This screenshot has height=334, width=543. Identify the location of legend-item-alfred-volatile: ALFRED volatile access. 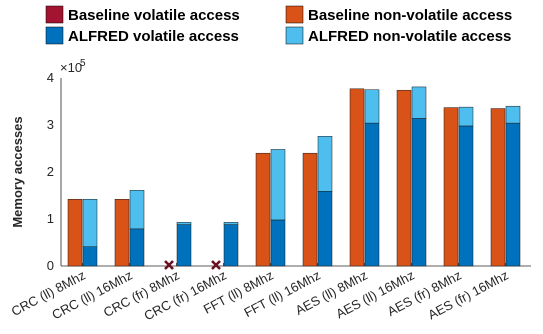
(142, 35).